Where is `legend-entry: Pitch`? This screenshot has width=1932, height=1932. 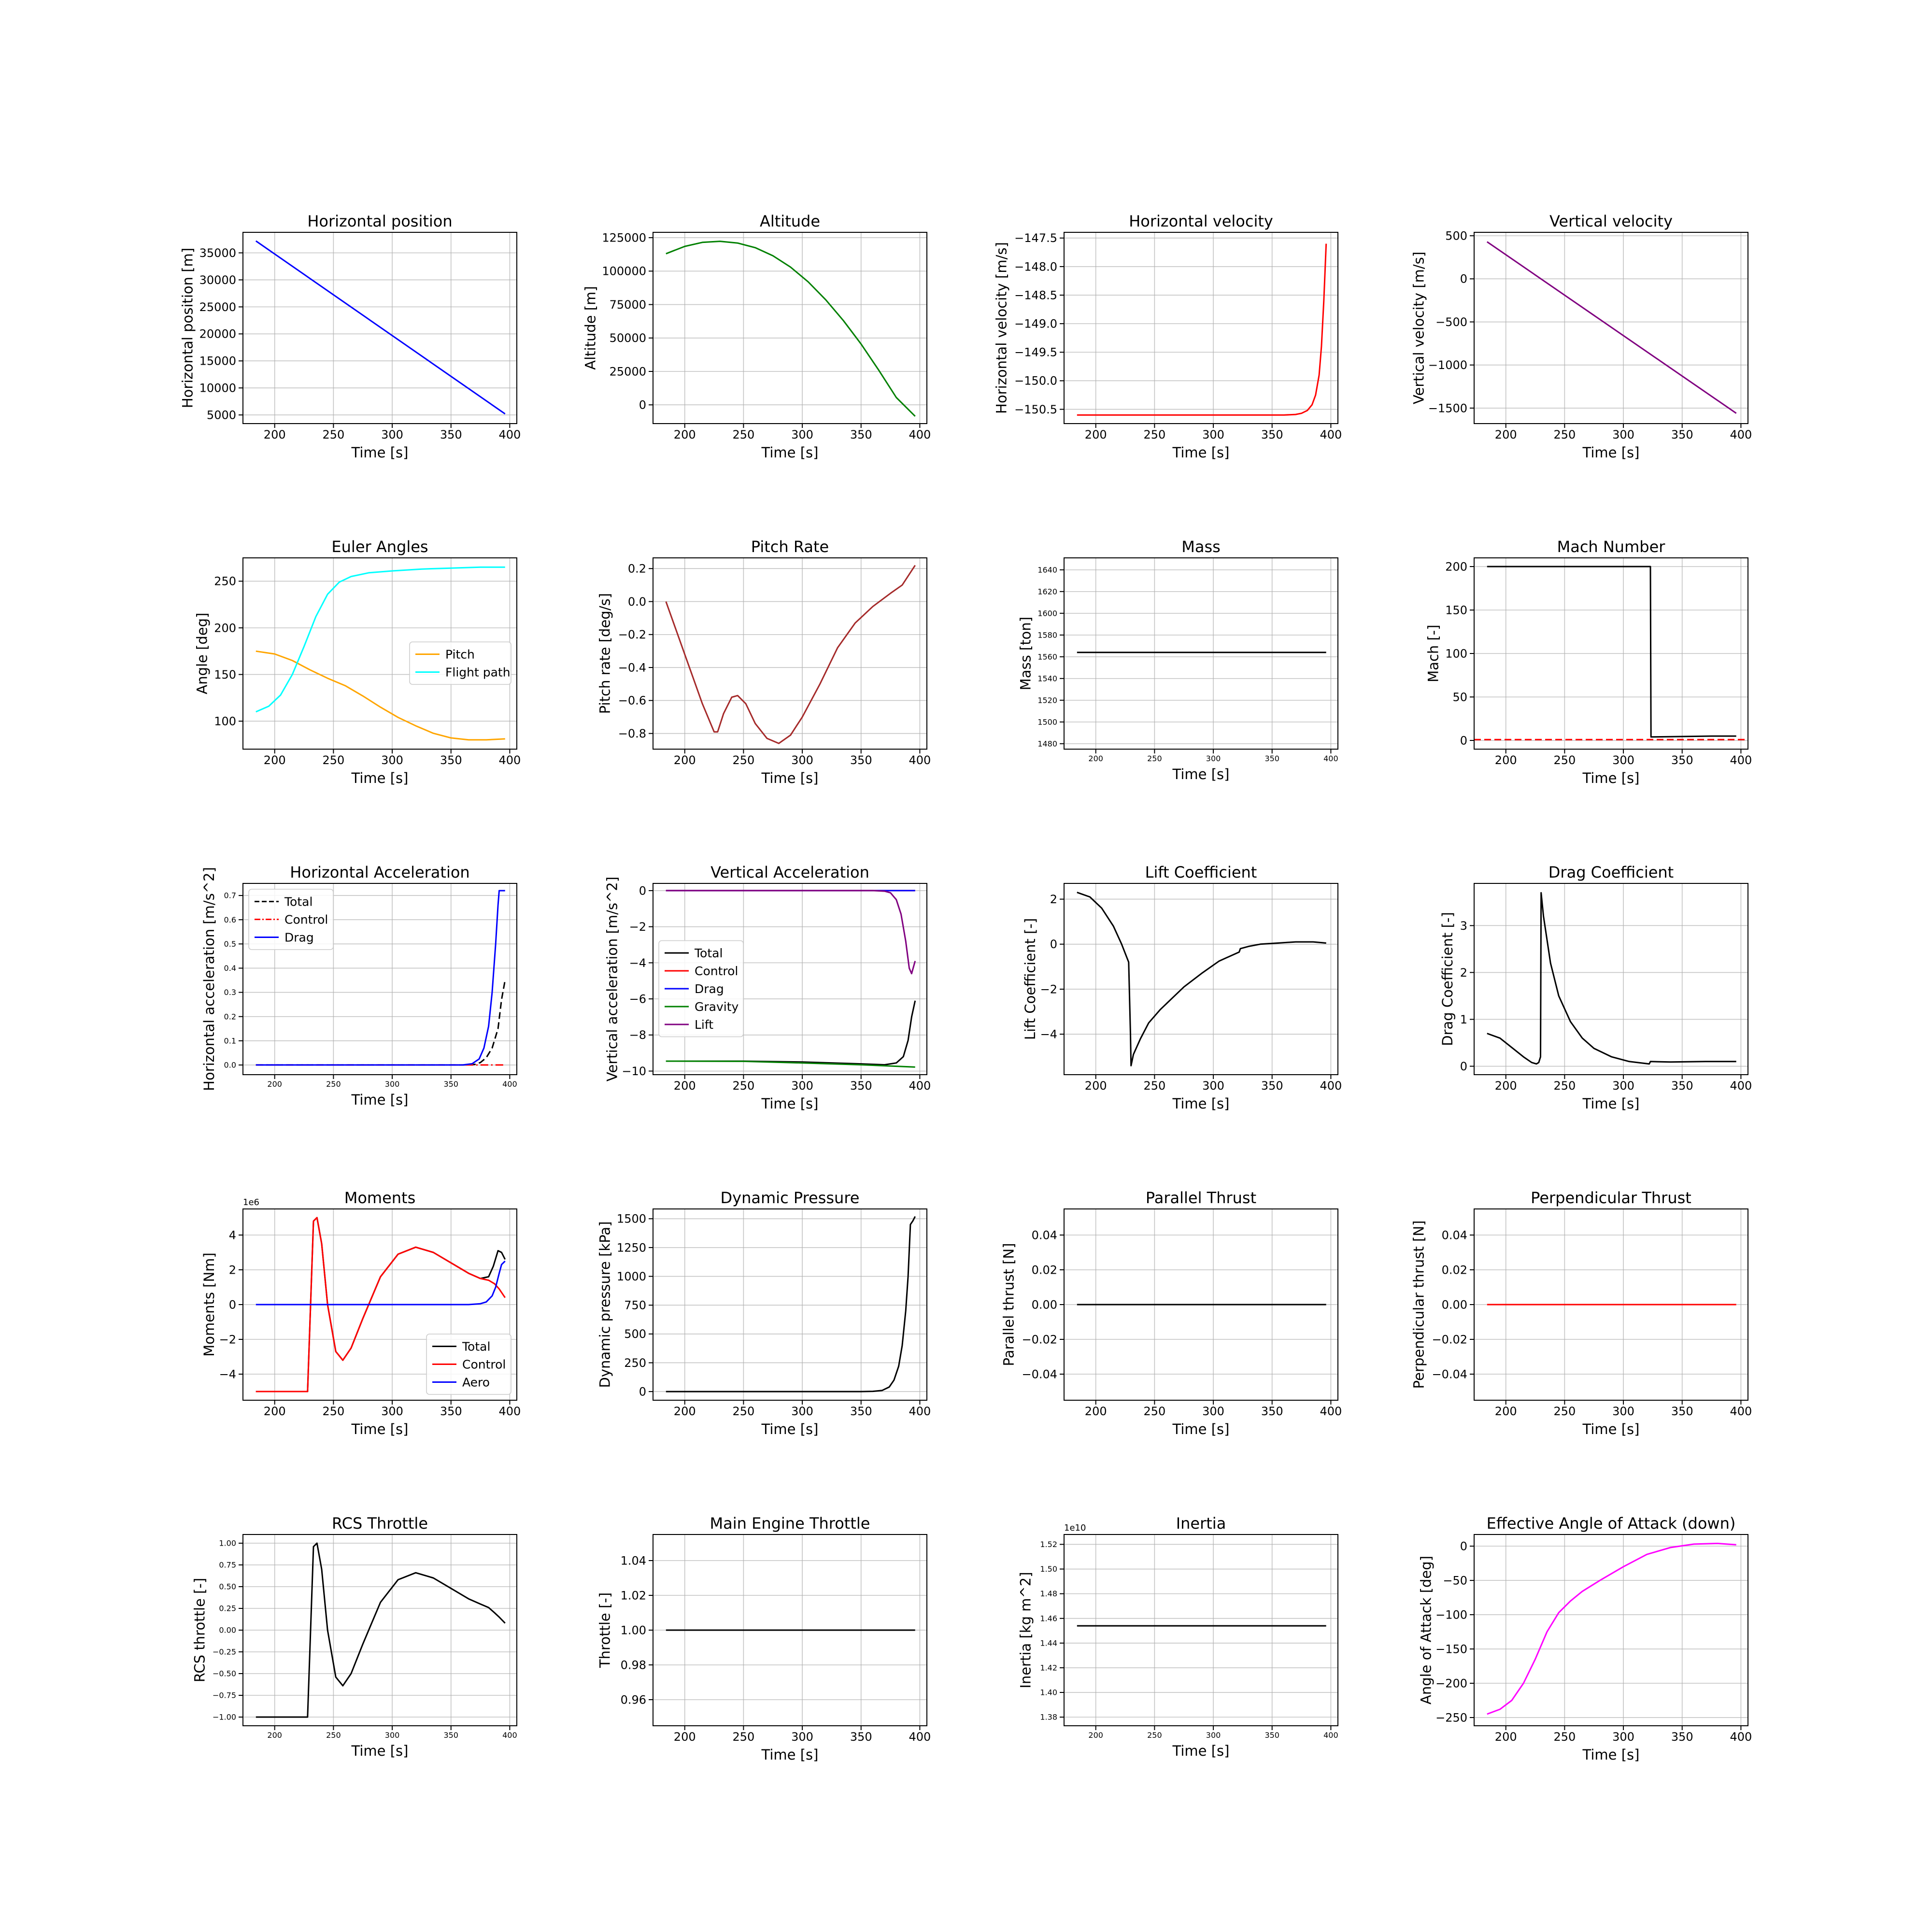
legend-entry: Pitch is located at coordinates (460, 655).